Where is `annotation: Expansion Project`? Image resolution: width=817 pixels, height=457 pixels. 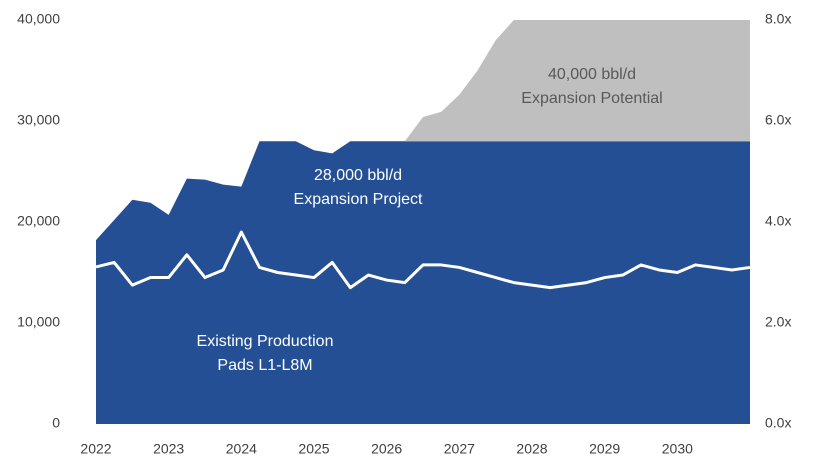 annotation: Expansion Project is located at coordinates (359, 199).